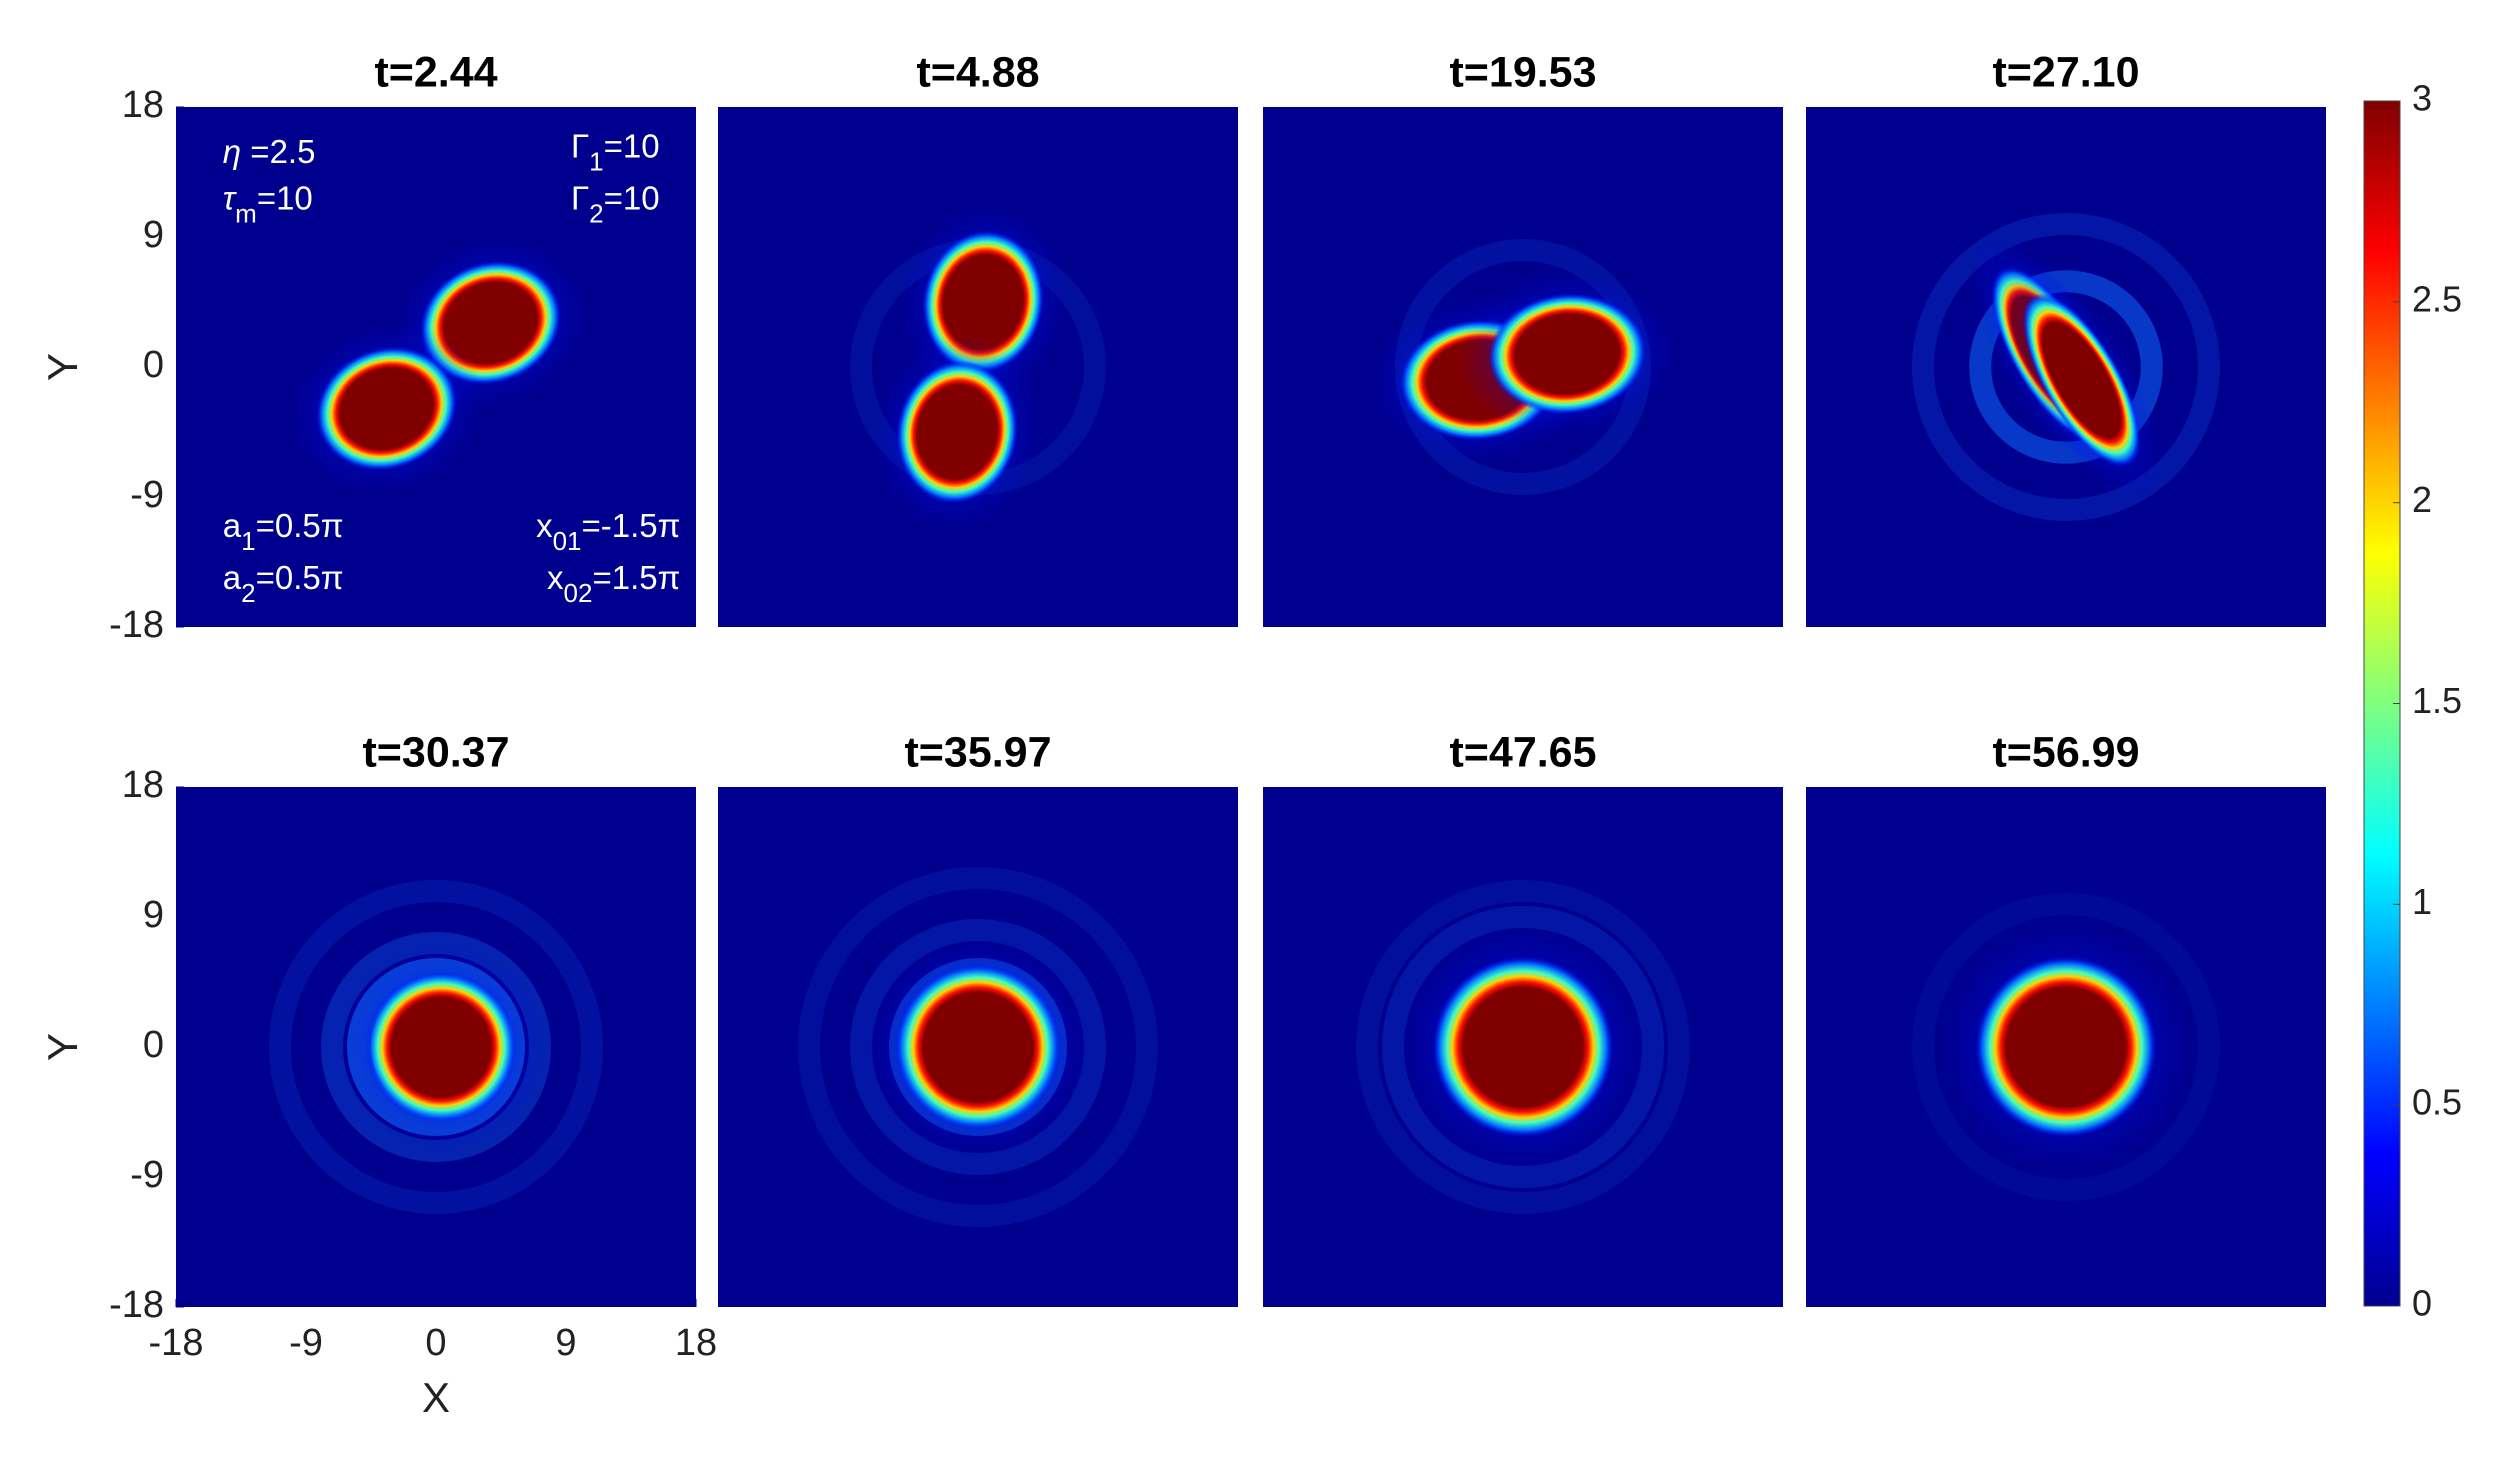 The width and height of the screenshot is (2500, 1458). Describe the element at coordinates (630, 525) in the screenshot. I see `annotation-text: =-1.5π` at that location.